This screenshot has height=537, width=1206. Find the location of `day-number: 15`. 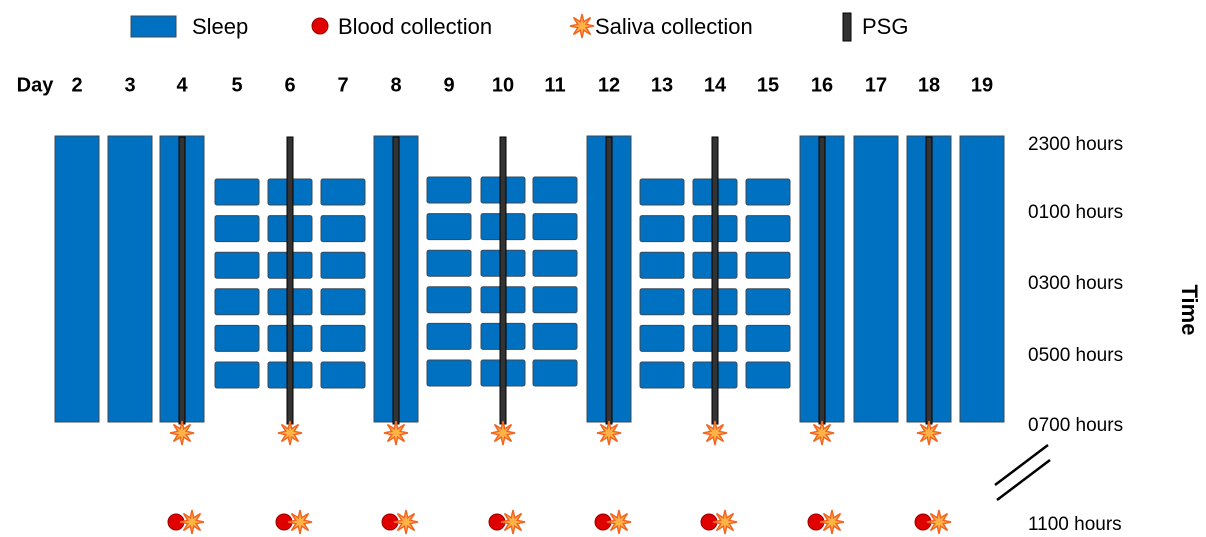

day-number: 15 is located at coordinates (768, 85).